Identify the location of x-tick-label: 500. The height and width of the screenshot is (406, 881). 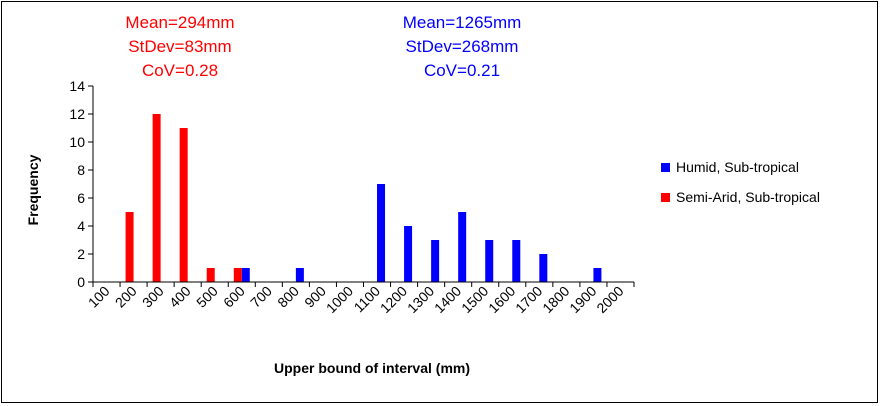
(207, 297).